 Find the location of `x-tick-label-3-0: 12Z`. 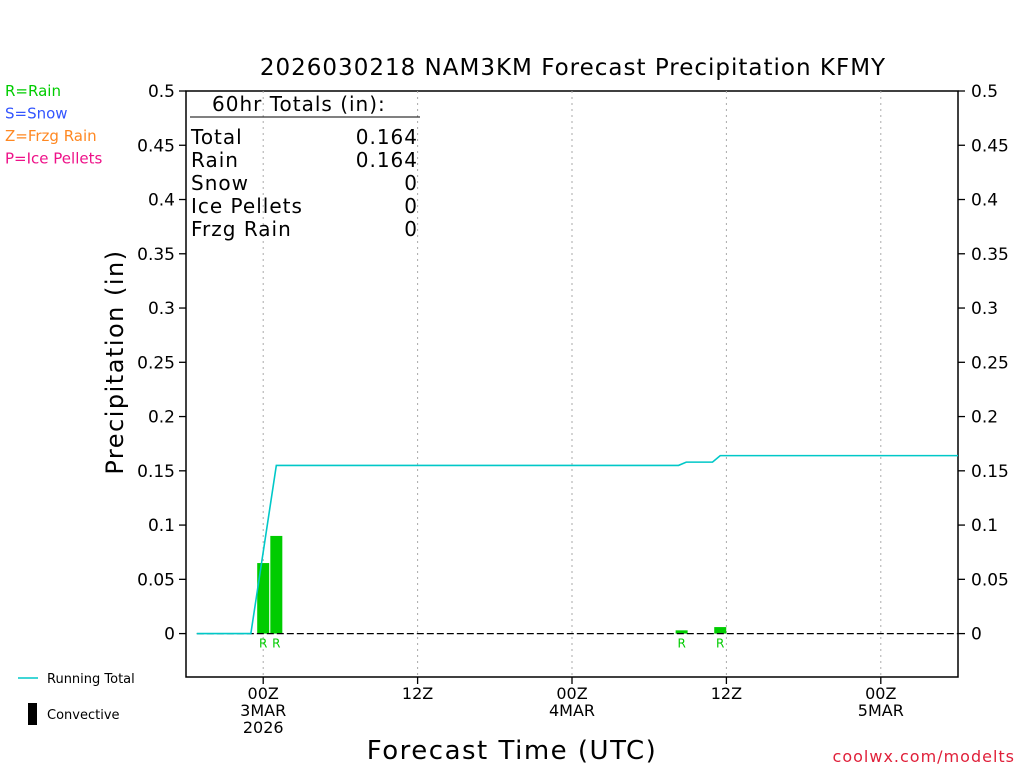

x-tick-label-3-0: 12Z is located at coordinates (726, 693).